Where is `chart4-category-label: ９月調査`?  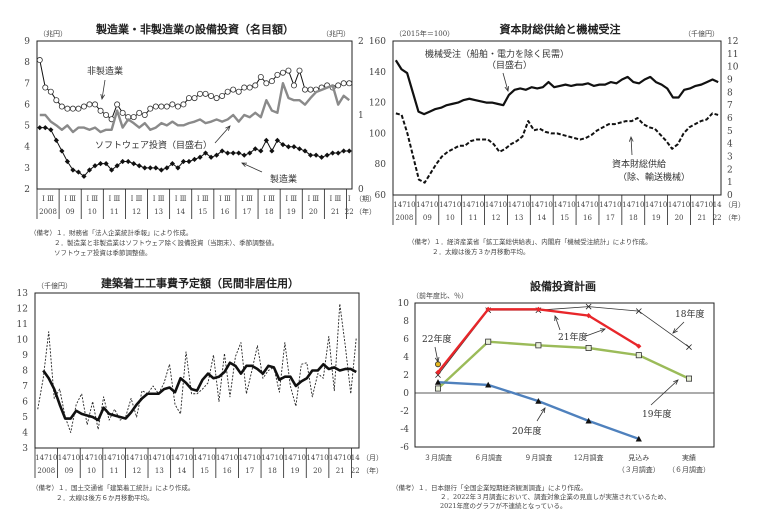 chart4-category-label: ９月調査 is located at coordinates (538, 457).